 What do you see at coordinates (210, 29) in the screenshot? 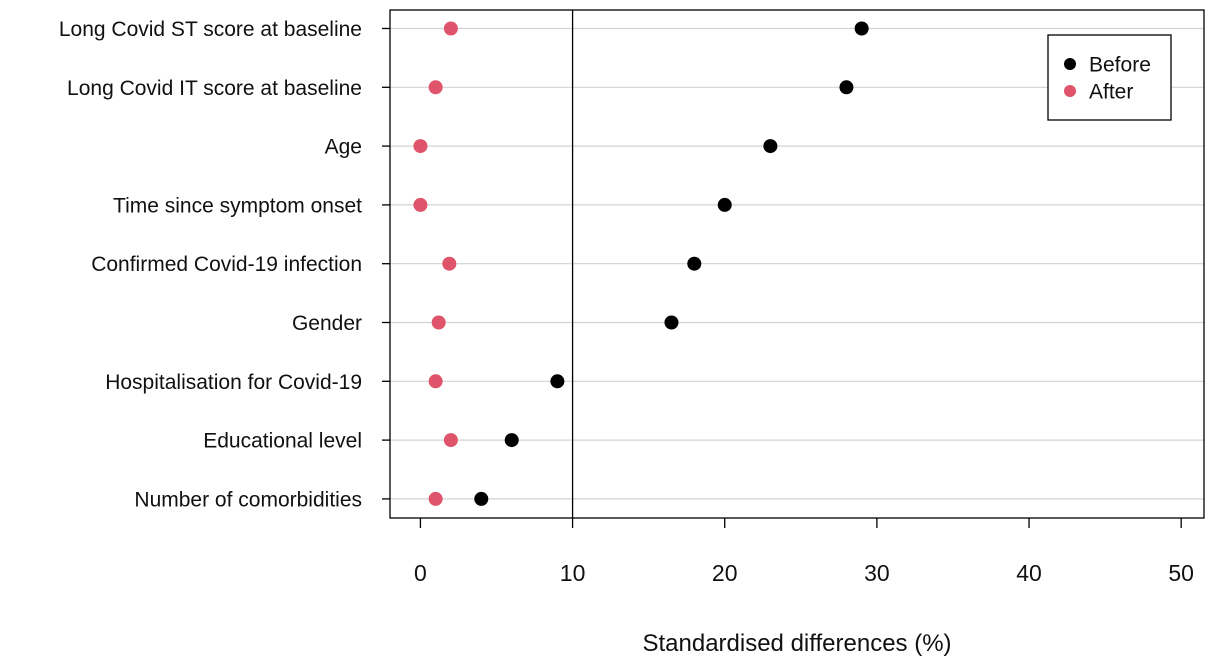
I see `y-tick-label: Long Covid ST score at baseline` at bounding box center [210, 29].